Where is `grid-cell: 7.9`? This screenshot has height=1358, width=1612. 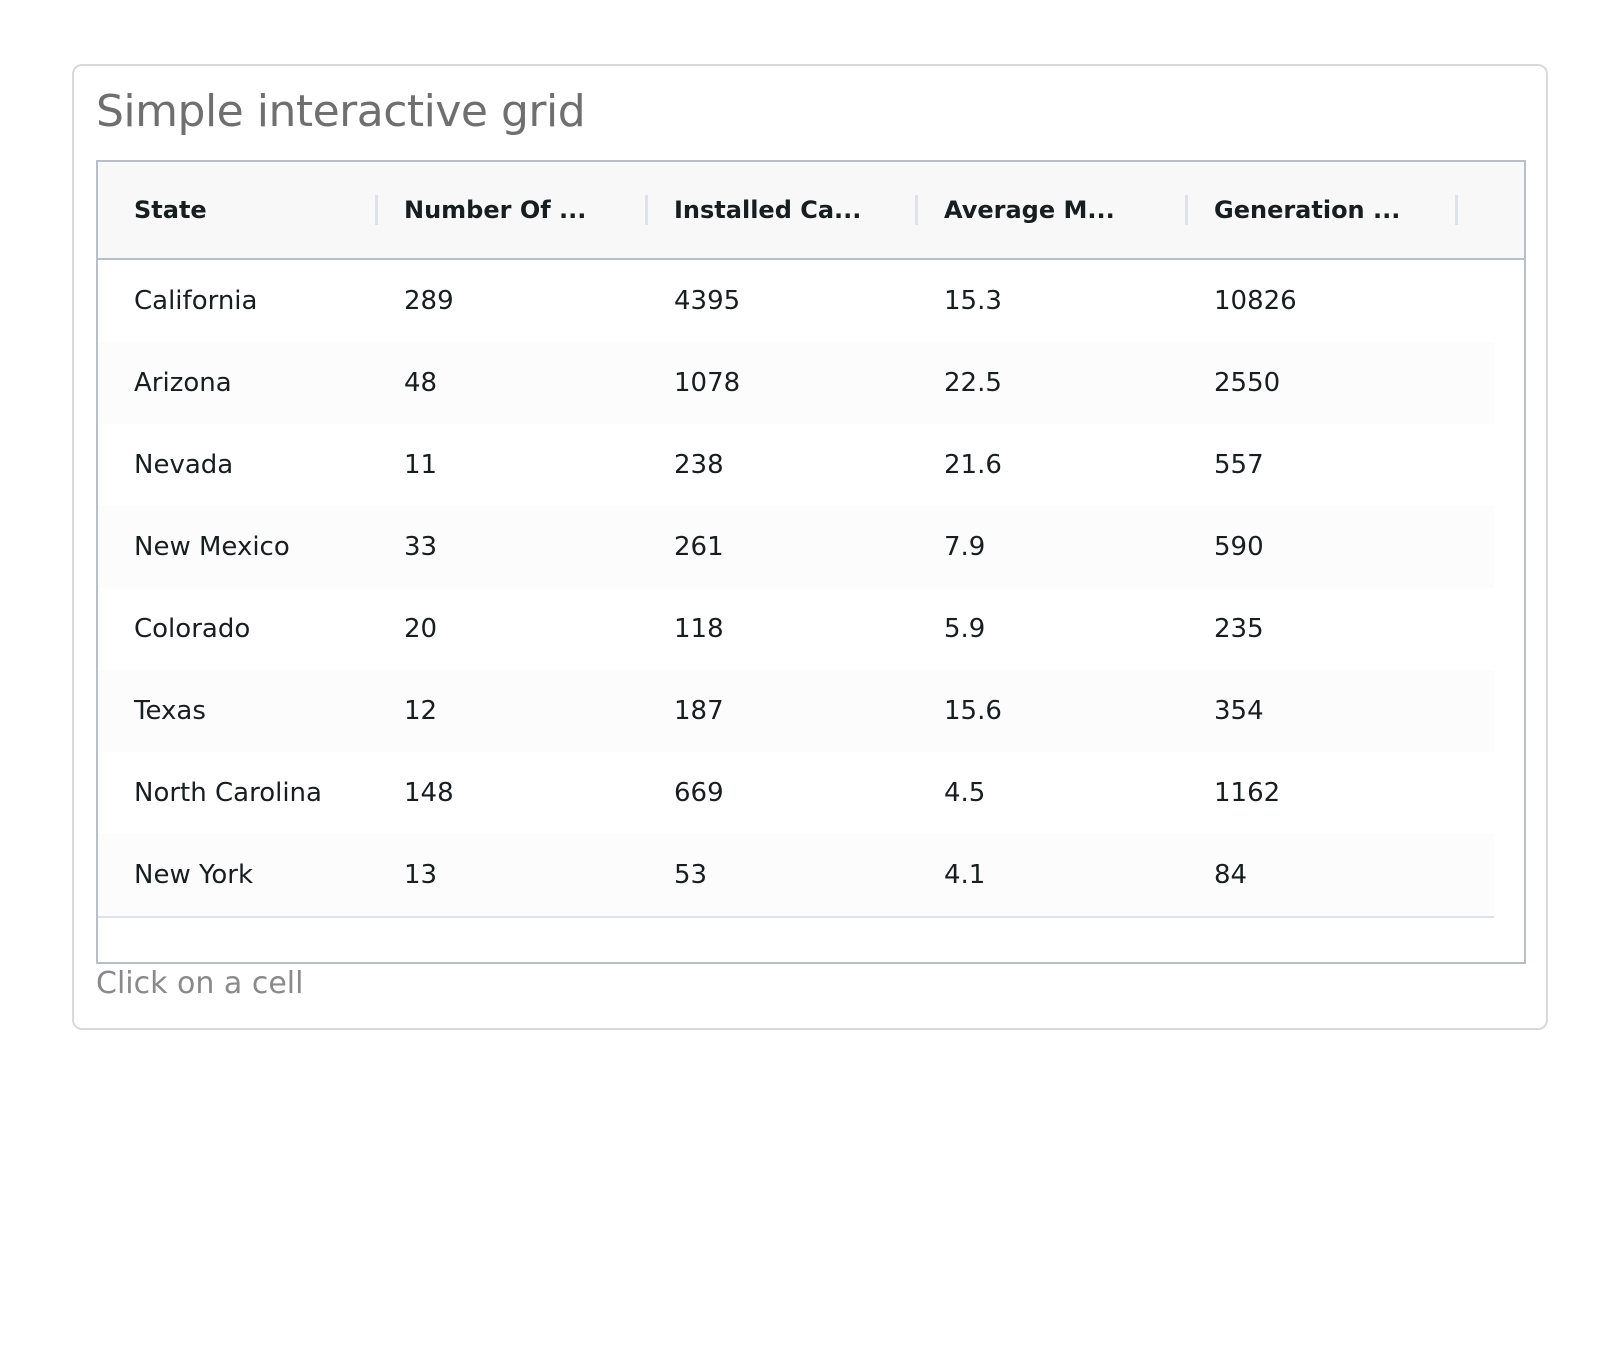 grid-cell: 7.9 is located at coordinates (965, 547).